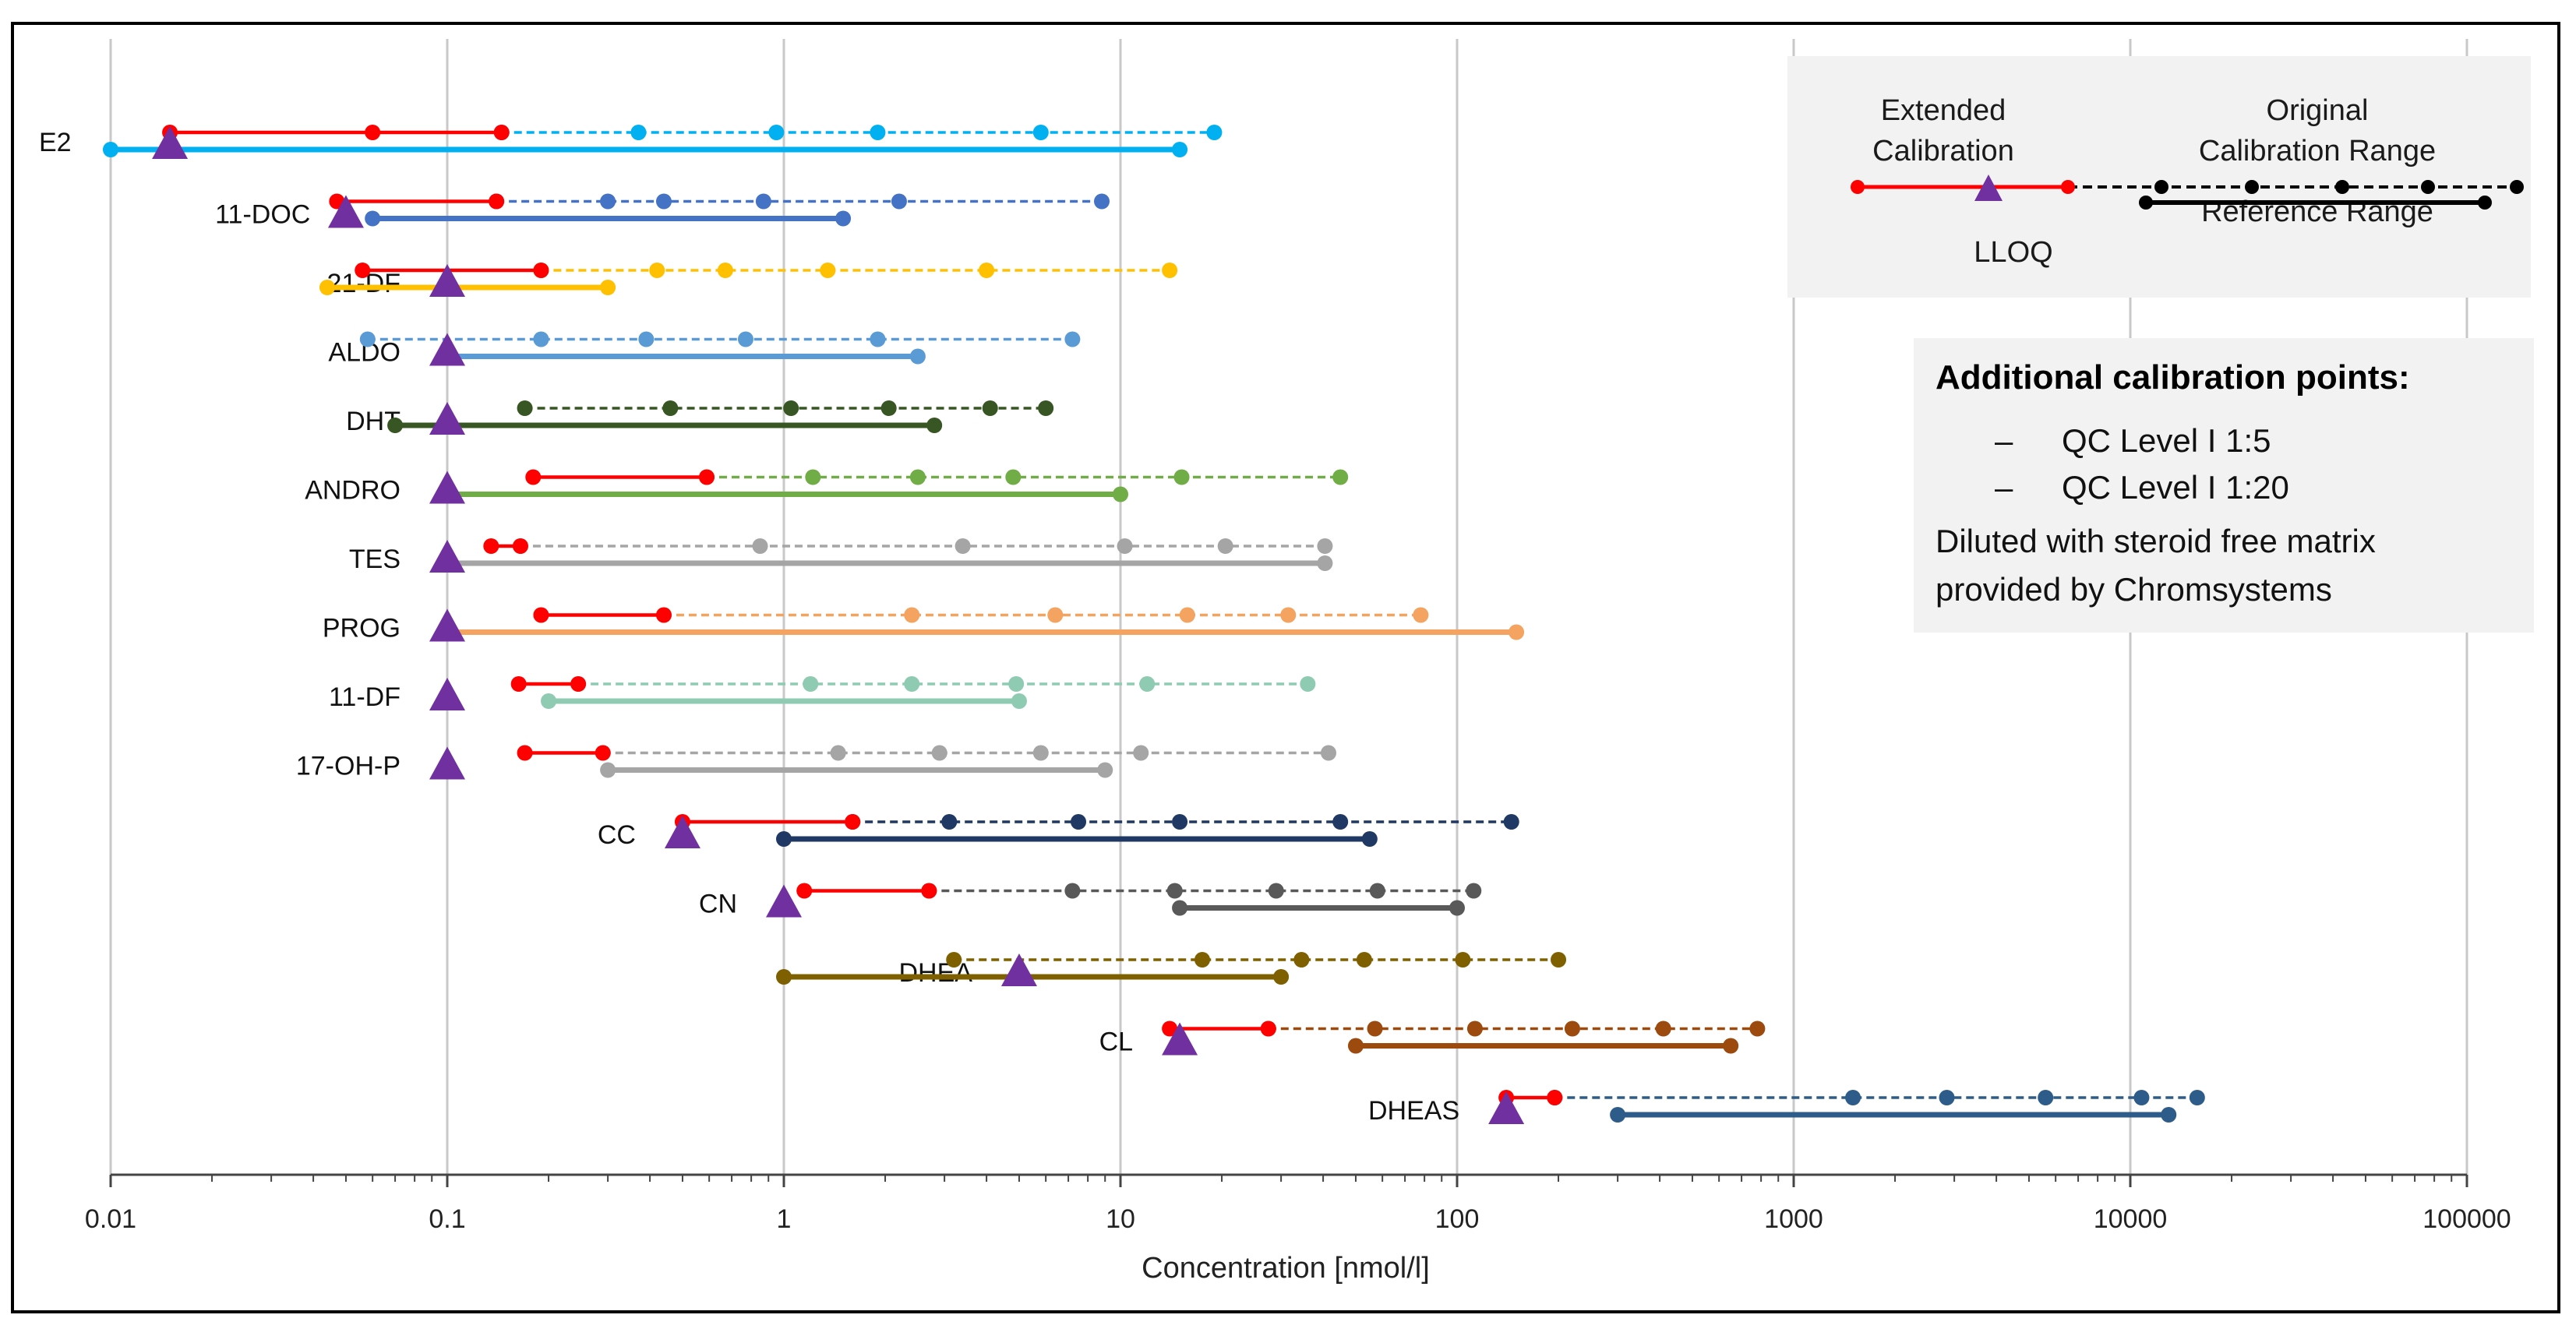  I want to click on series-dheas: DHEAS, so click(1786, 1108).